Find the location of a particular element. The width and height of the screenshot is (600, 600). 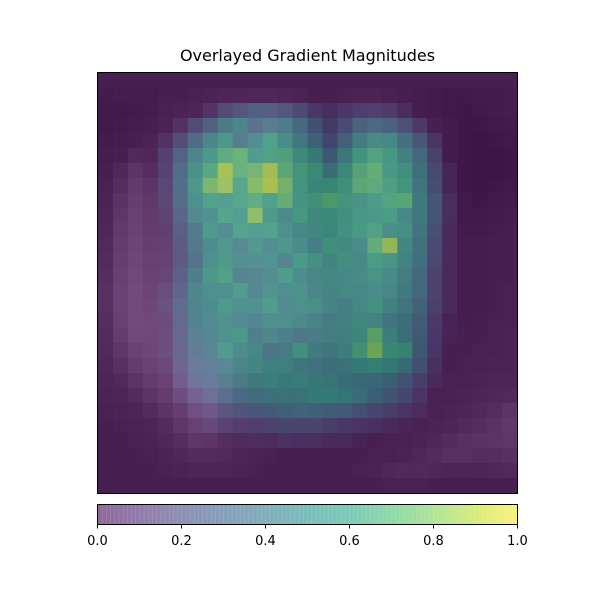

colorbar: 0.0 0.2 0.4 0.6 0.8 1.0 is located at coordinates (307, 526).